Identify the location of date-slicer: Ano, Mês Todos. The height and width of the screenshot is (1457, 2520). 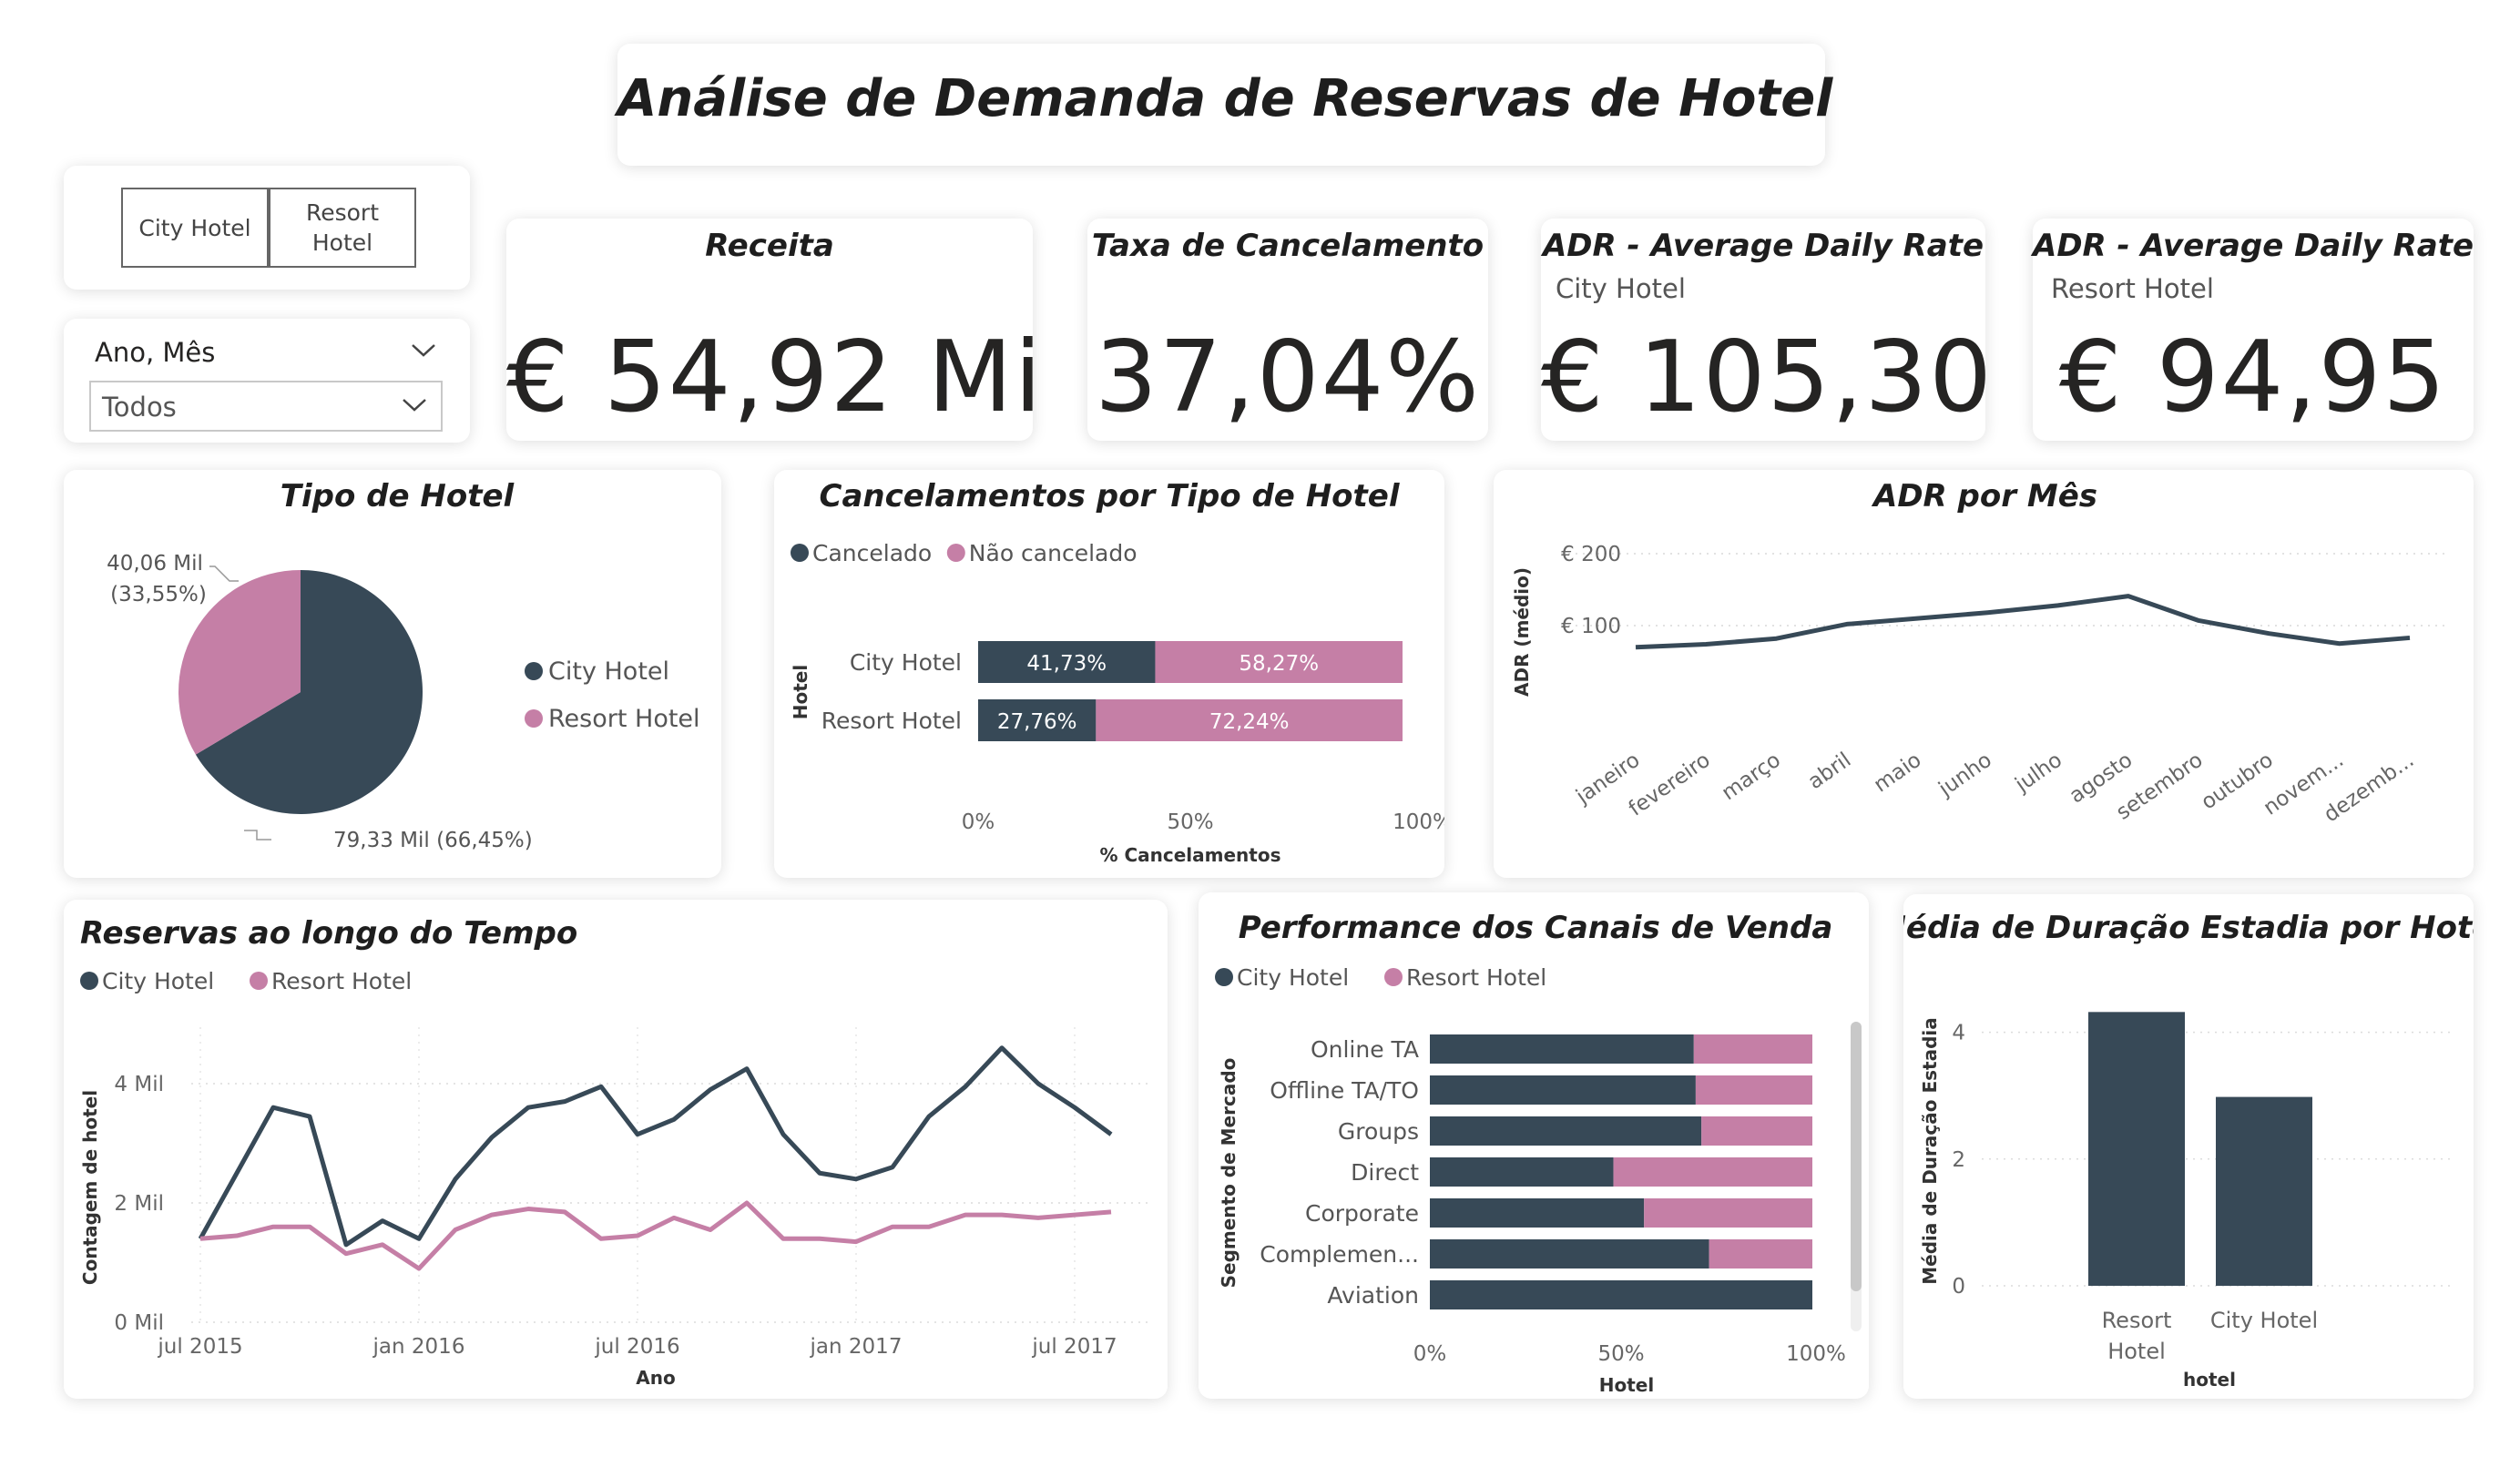
(267, 381).